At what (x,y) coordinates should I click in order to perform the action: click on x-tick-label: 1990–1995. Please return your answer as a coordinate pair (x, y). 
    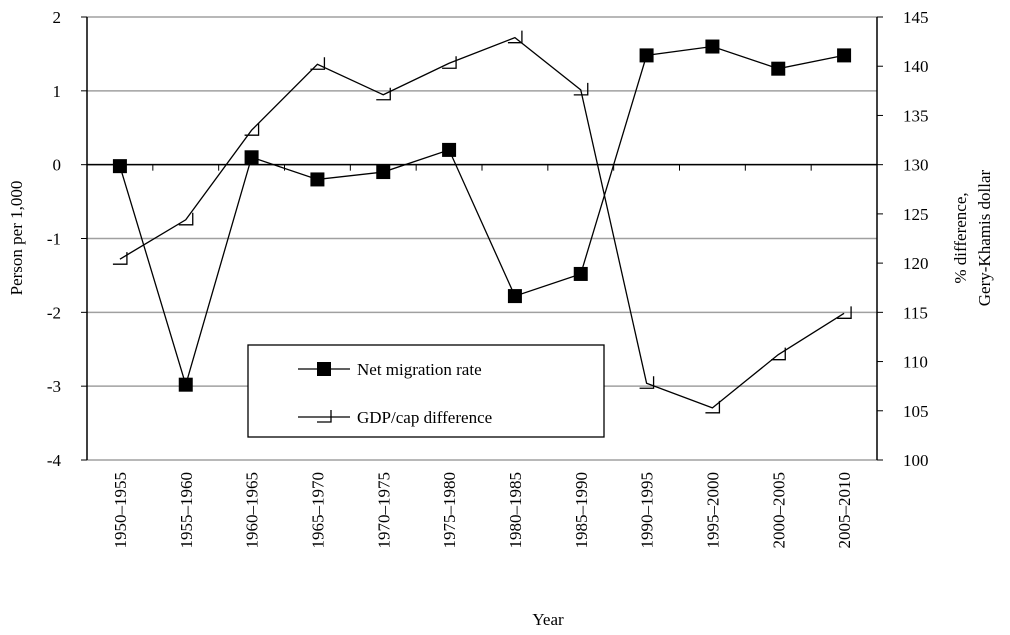
    Looking at the image, I should click on (647, 510).